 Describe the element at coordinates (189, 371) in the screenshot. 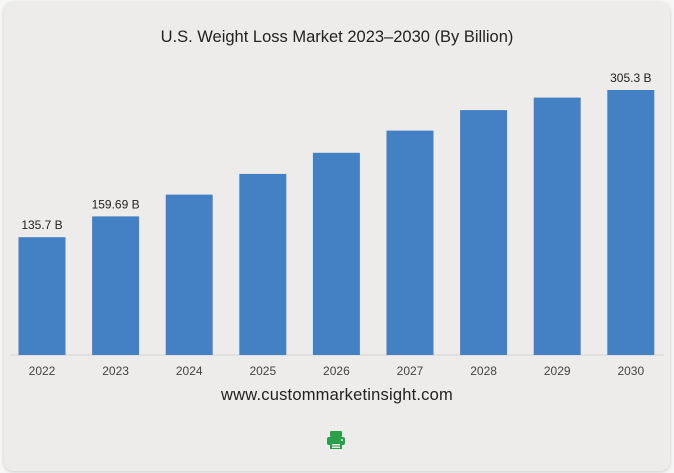

I see `x-tick-label: 2024` at that location.